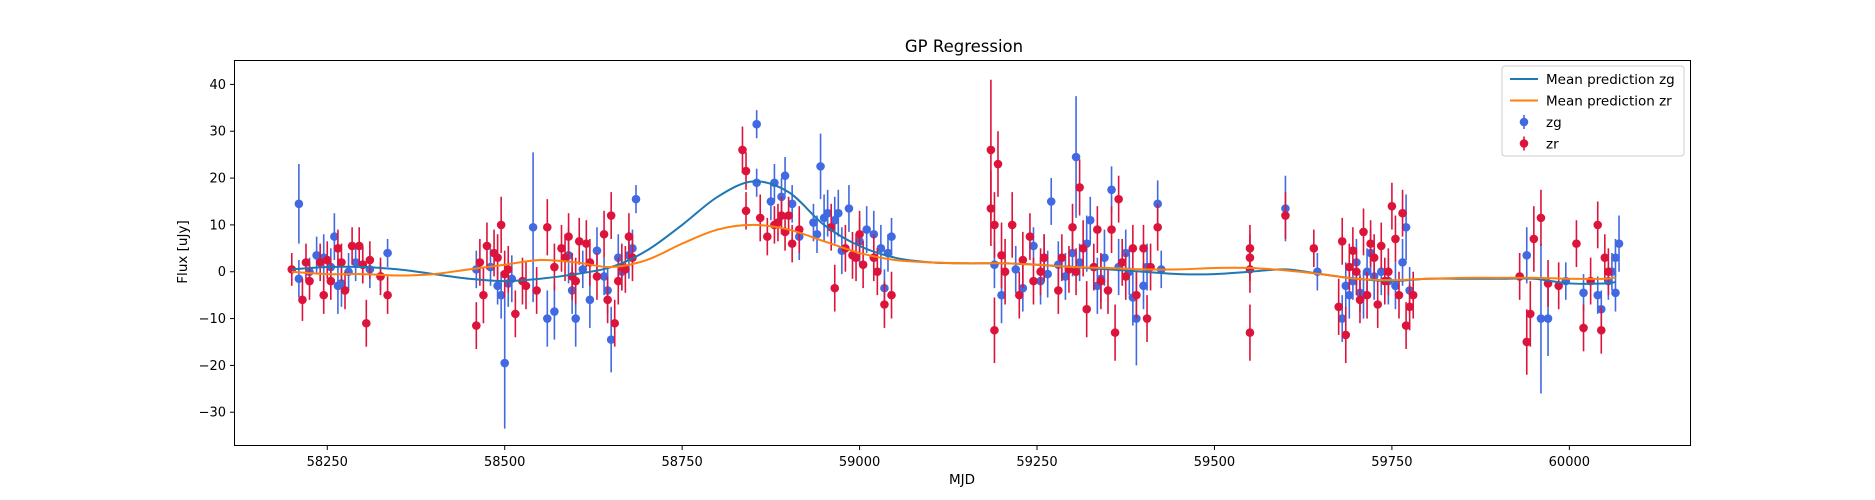  What do you see at coordinates (212, 366) in the screenshot?
I see `y-tick-label: −20` at bounding box center [212, 366].